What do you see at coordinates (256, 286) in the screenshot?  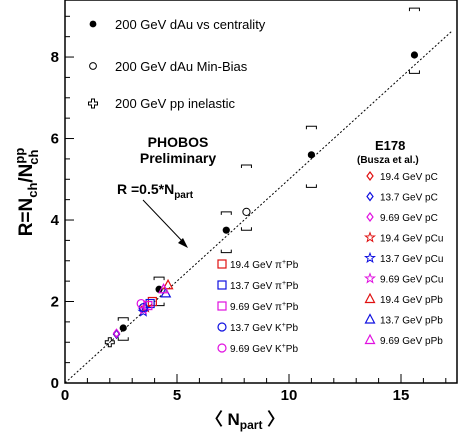 I see `beam-legend-energy: 13.7 GeV π` at bounding box center [256, 286].